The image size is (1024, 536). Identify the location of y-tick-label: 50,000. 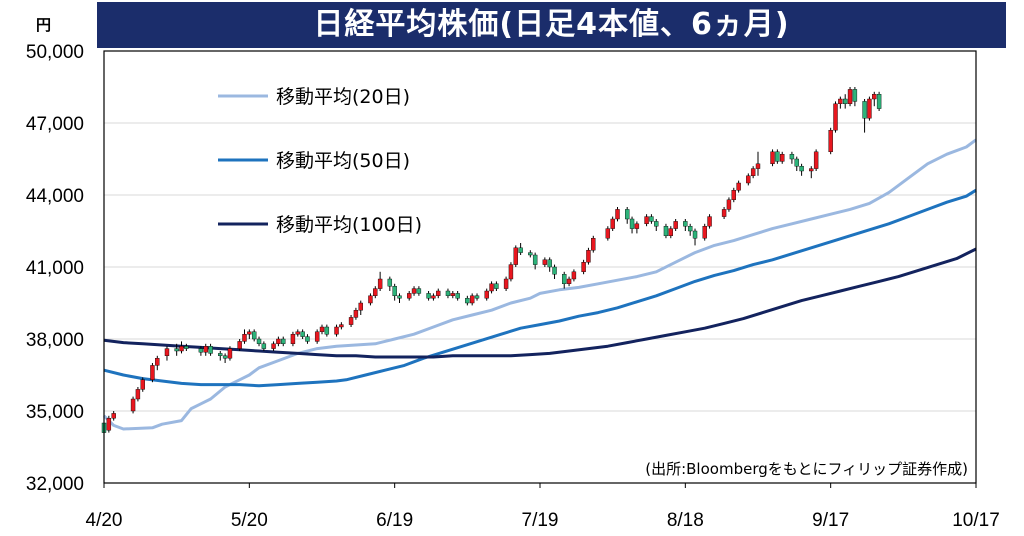
(55, 52).